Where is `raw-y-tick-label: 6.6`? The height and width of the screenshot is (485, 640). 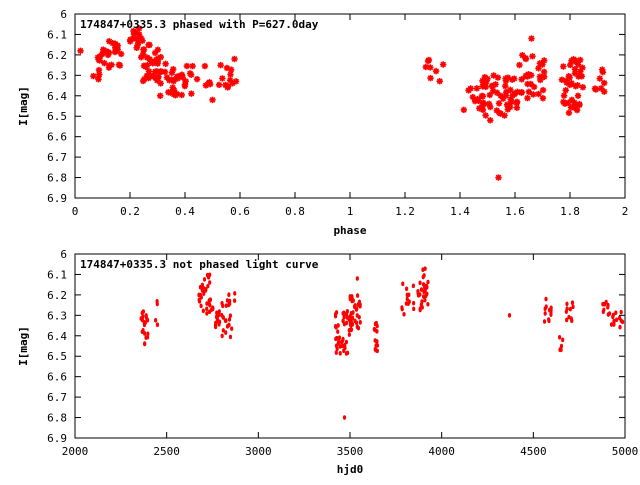 raw-y-tick-label: 6.6 is located at coordinates (57, 377).